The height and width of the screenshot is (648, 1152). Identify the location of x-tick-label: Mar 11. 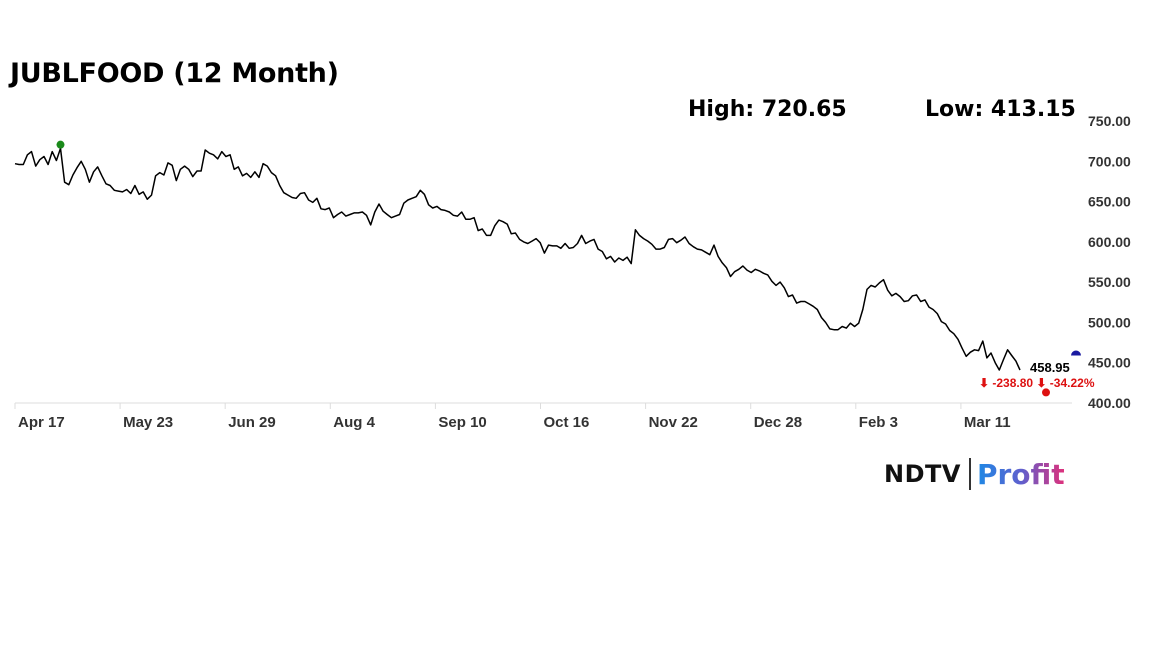
(987, 422).